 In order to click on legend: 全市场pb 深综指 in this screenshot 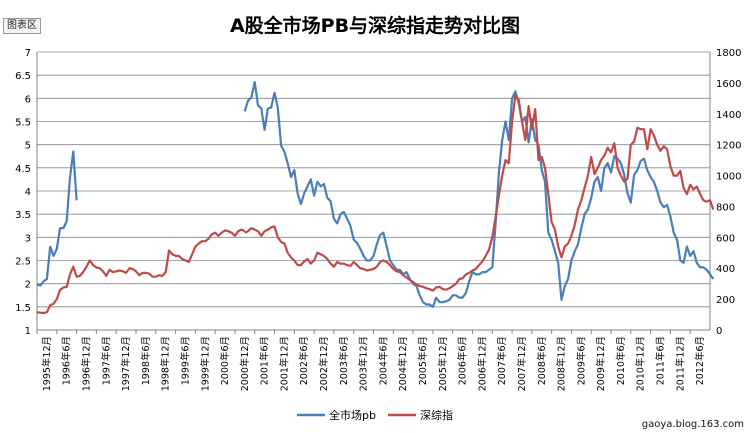, I will do `click(375, 415)`.